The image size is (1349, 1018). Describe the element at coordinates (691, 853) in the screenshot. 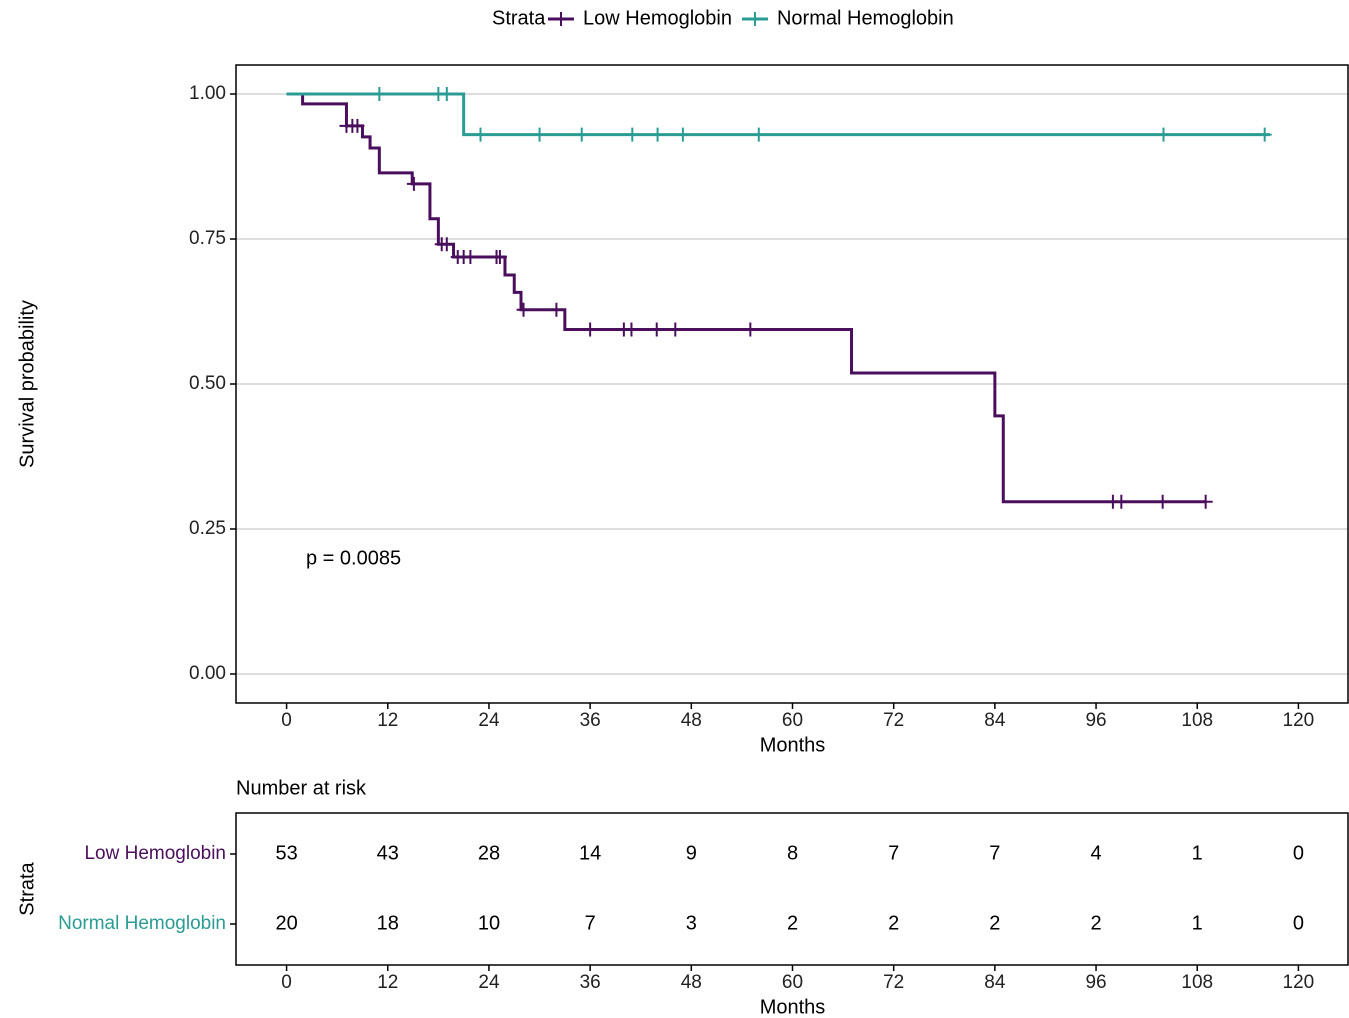

I see `risk-count: 9` at that location.